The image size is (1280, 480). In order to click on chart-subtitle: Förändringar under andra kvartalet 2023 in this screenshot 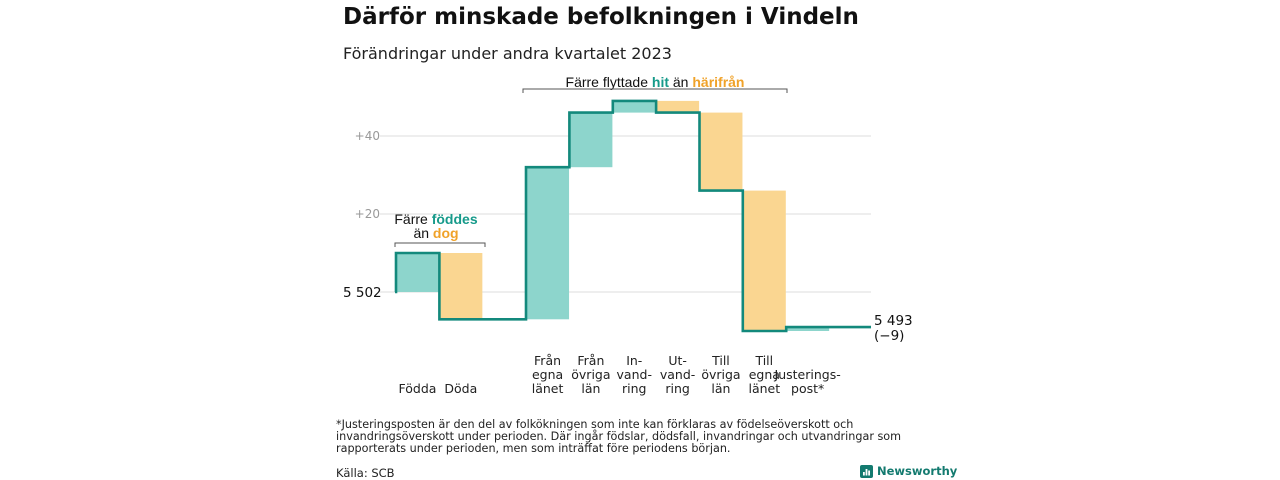, I will do `click(507, 53)`.